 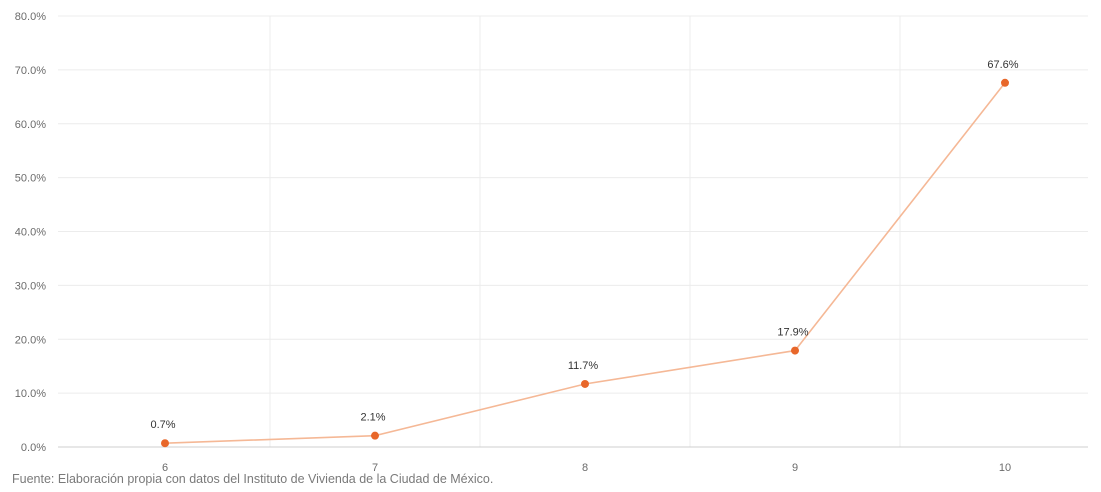 What do you see at coordinates (372, 418) in the screenshot?
I see `data-label: 2.1%` at bounding box center [372, 418].